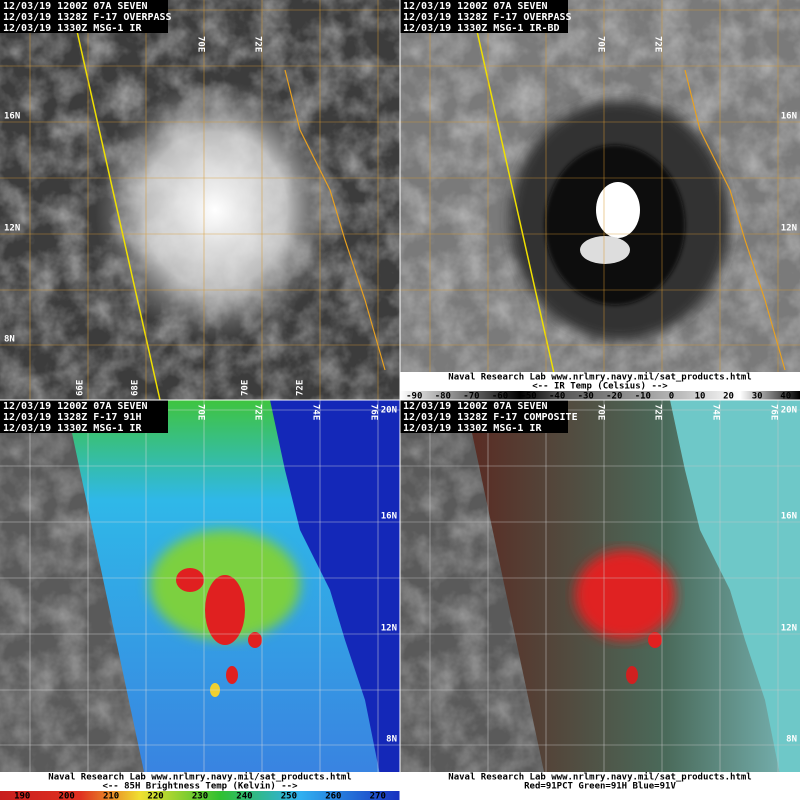 This screenshot has width=800, height=800. What do you see at coordinates (244, 796) in the screenshot?
I see `colorbar-label: 240` at bounding box center [244, 796].